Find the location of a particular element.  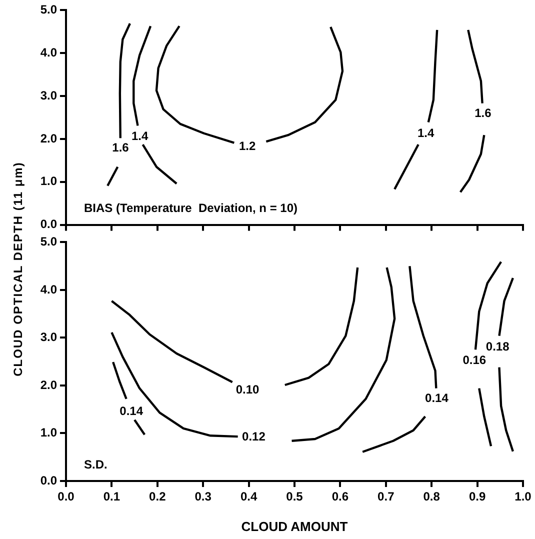

x-tick-label: 0.1 is located at coordinates (111, 497).